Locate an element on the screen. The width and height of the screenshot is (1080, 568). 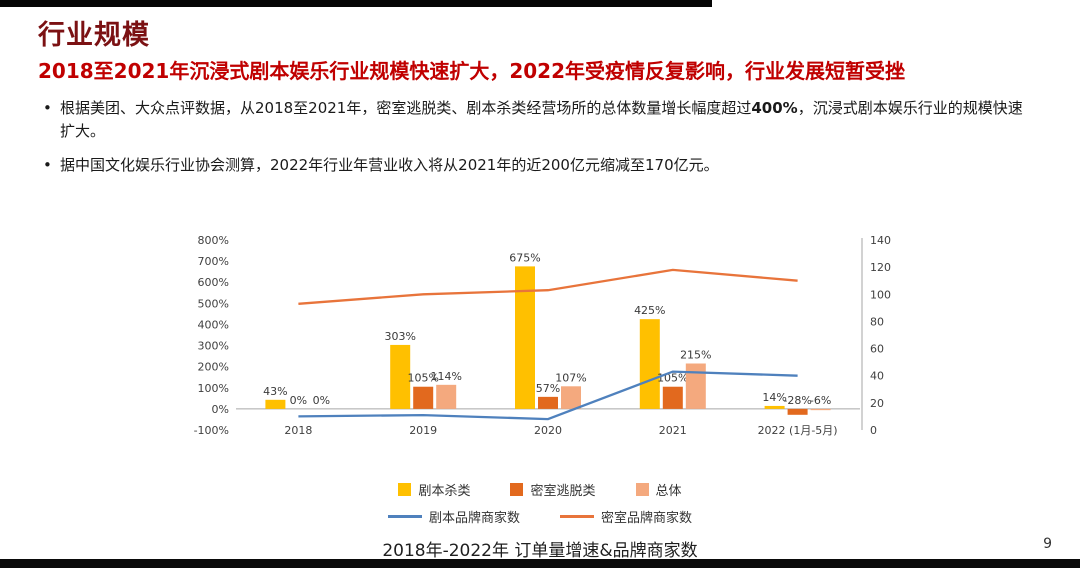
right-axis-tick: 60 is located at coordinates (877, 349).